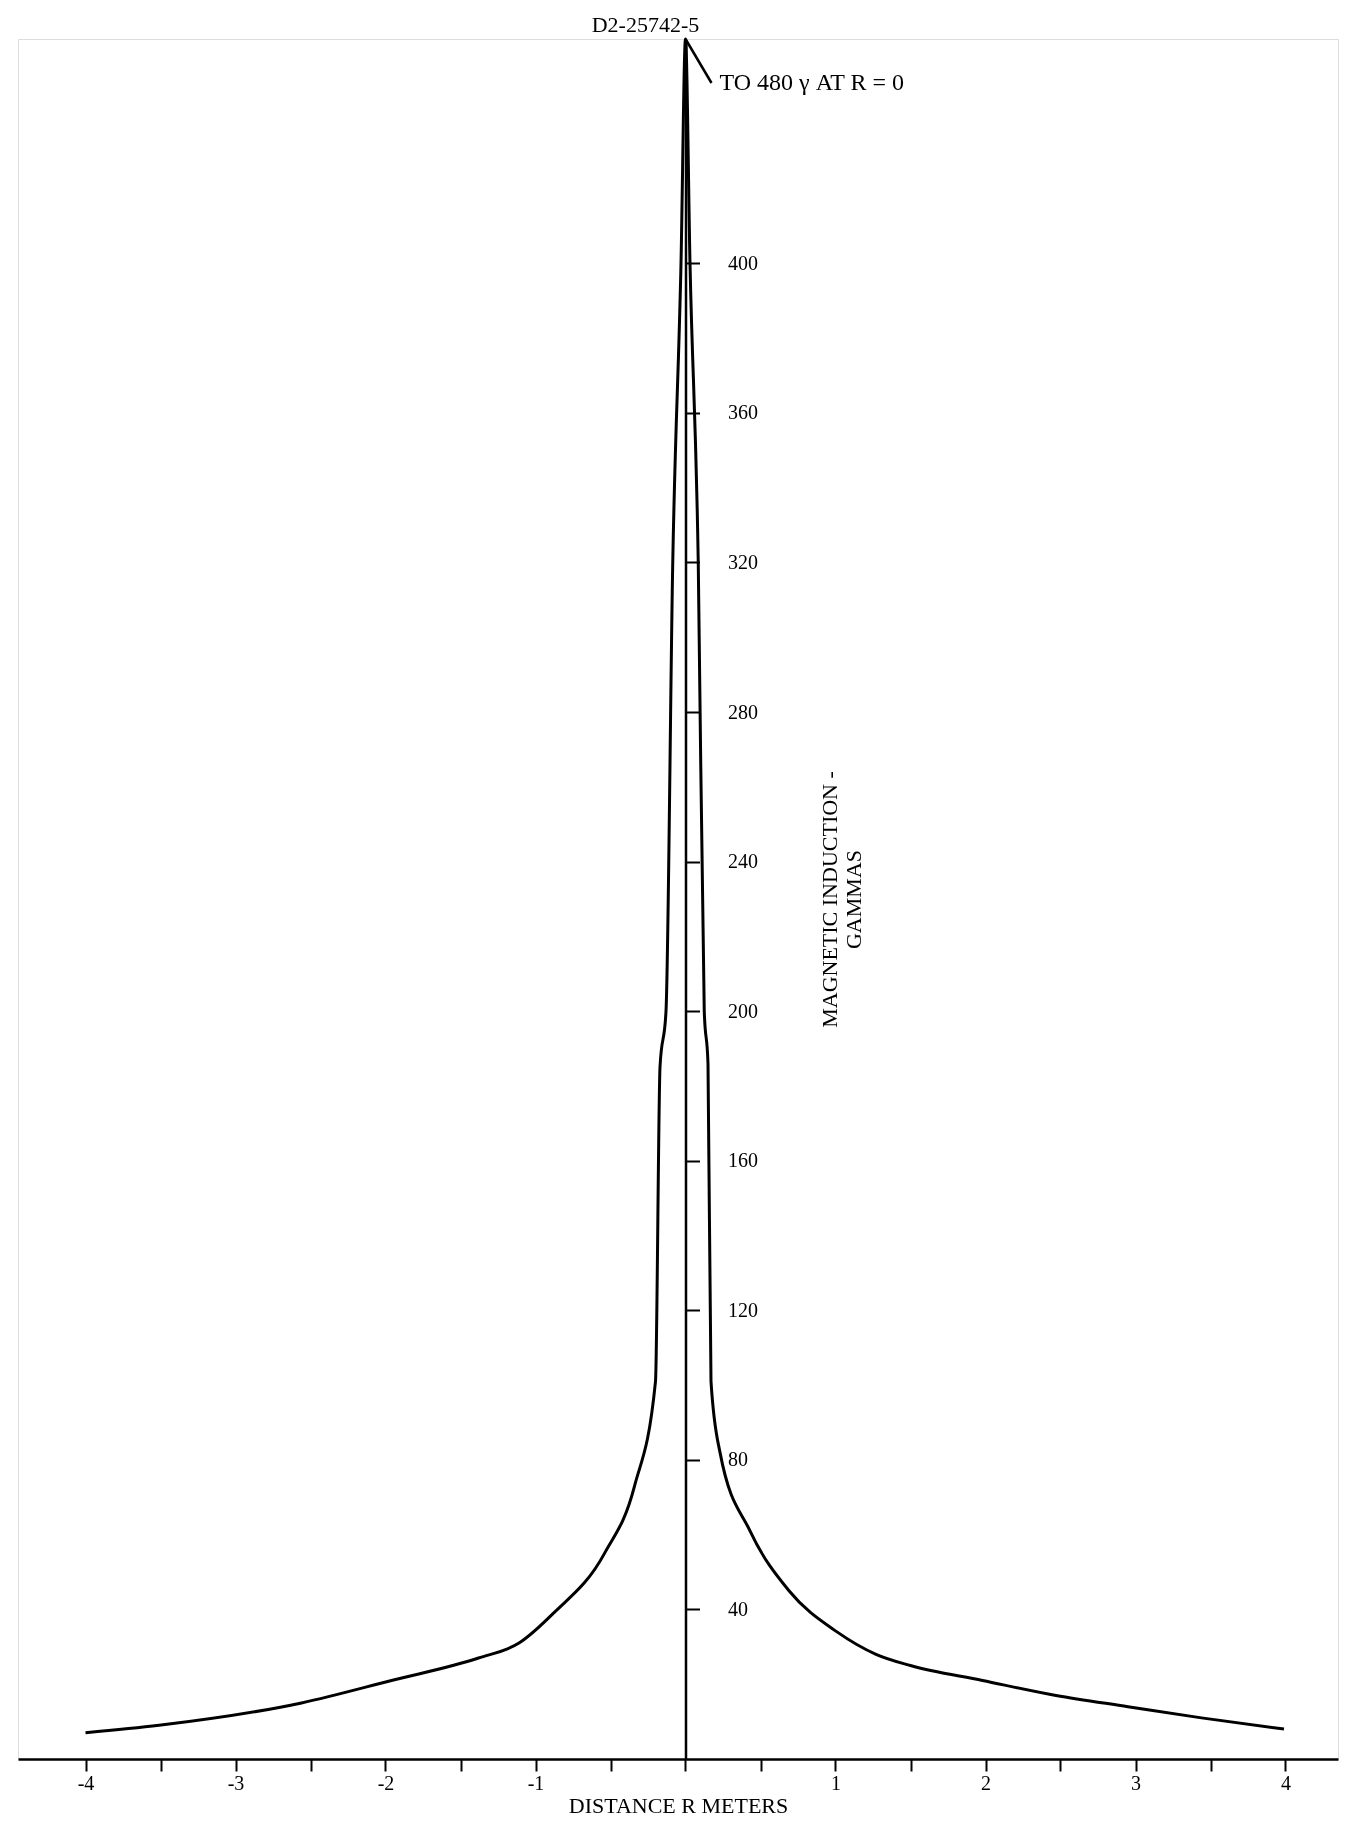 This screenshot has width=1351, height=1829. What do you see at coordinates (986, 1782) in the screenshot?
I see `x-tick-label: 2` at bounding box center [986, 1782].